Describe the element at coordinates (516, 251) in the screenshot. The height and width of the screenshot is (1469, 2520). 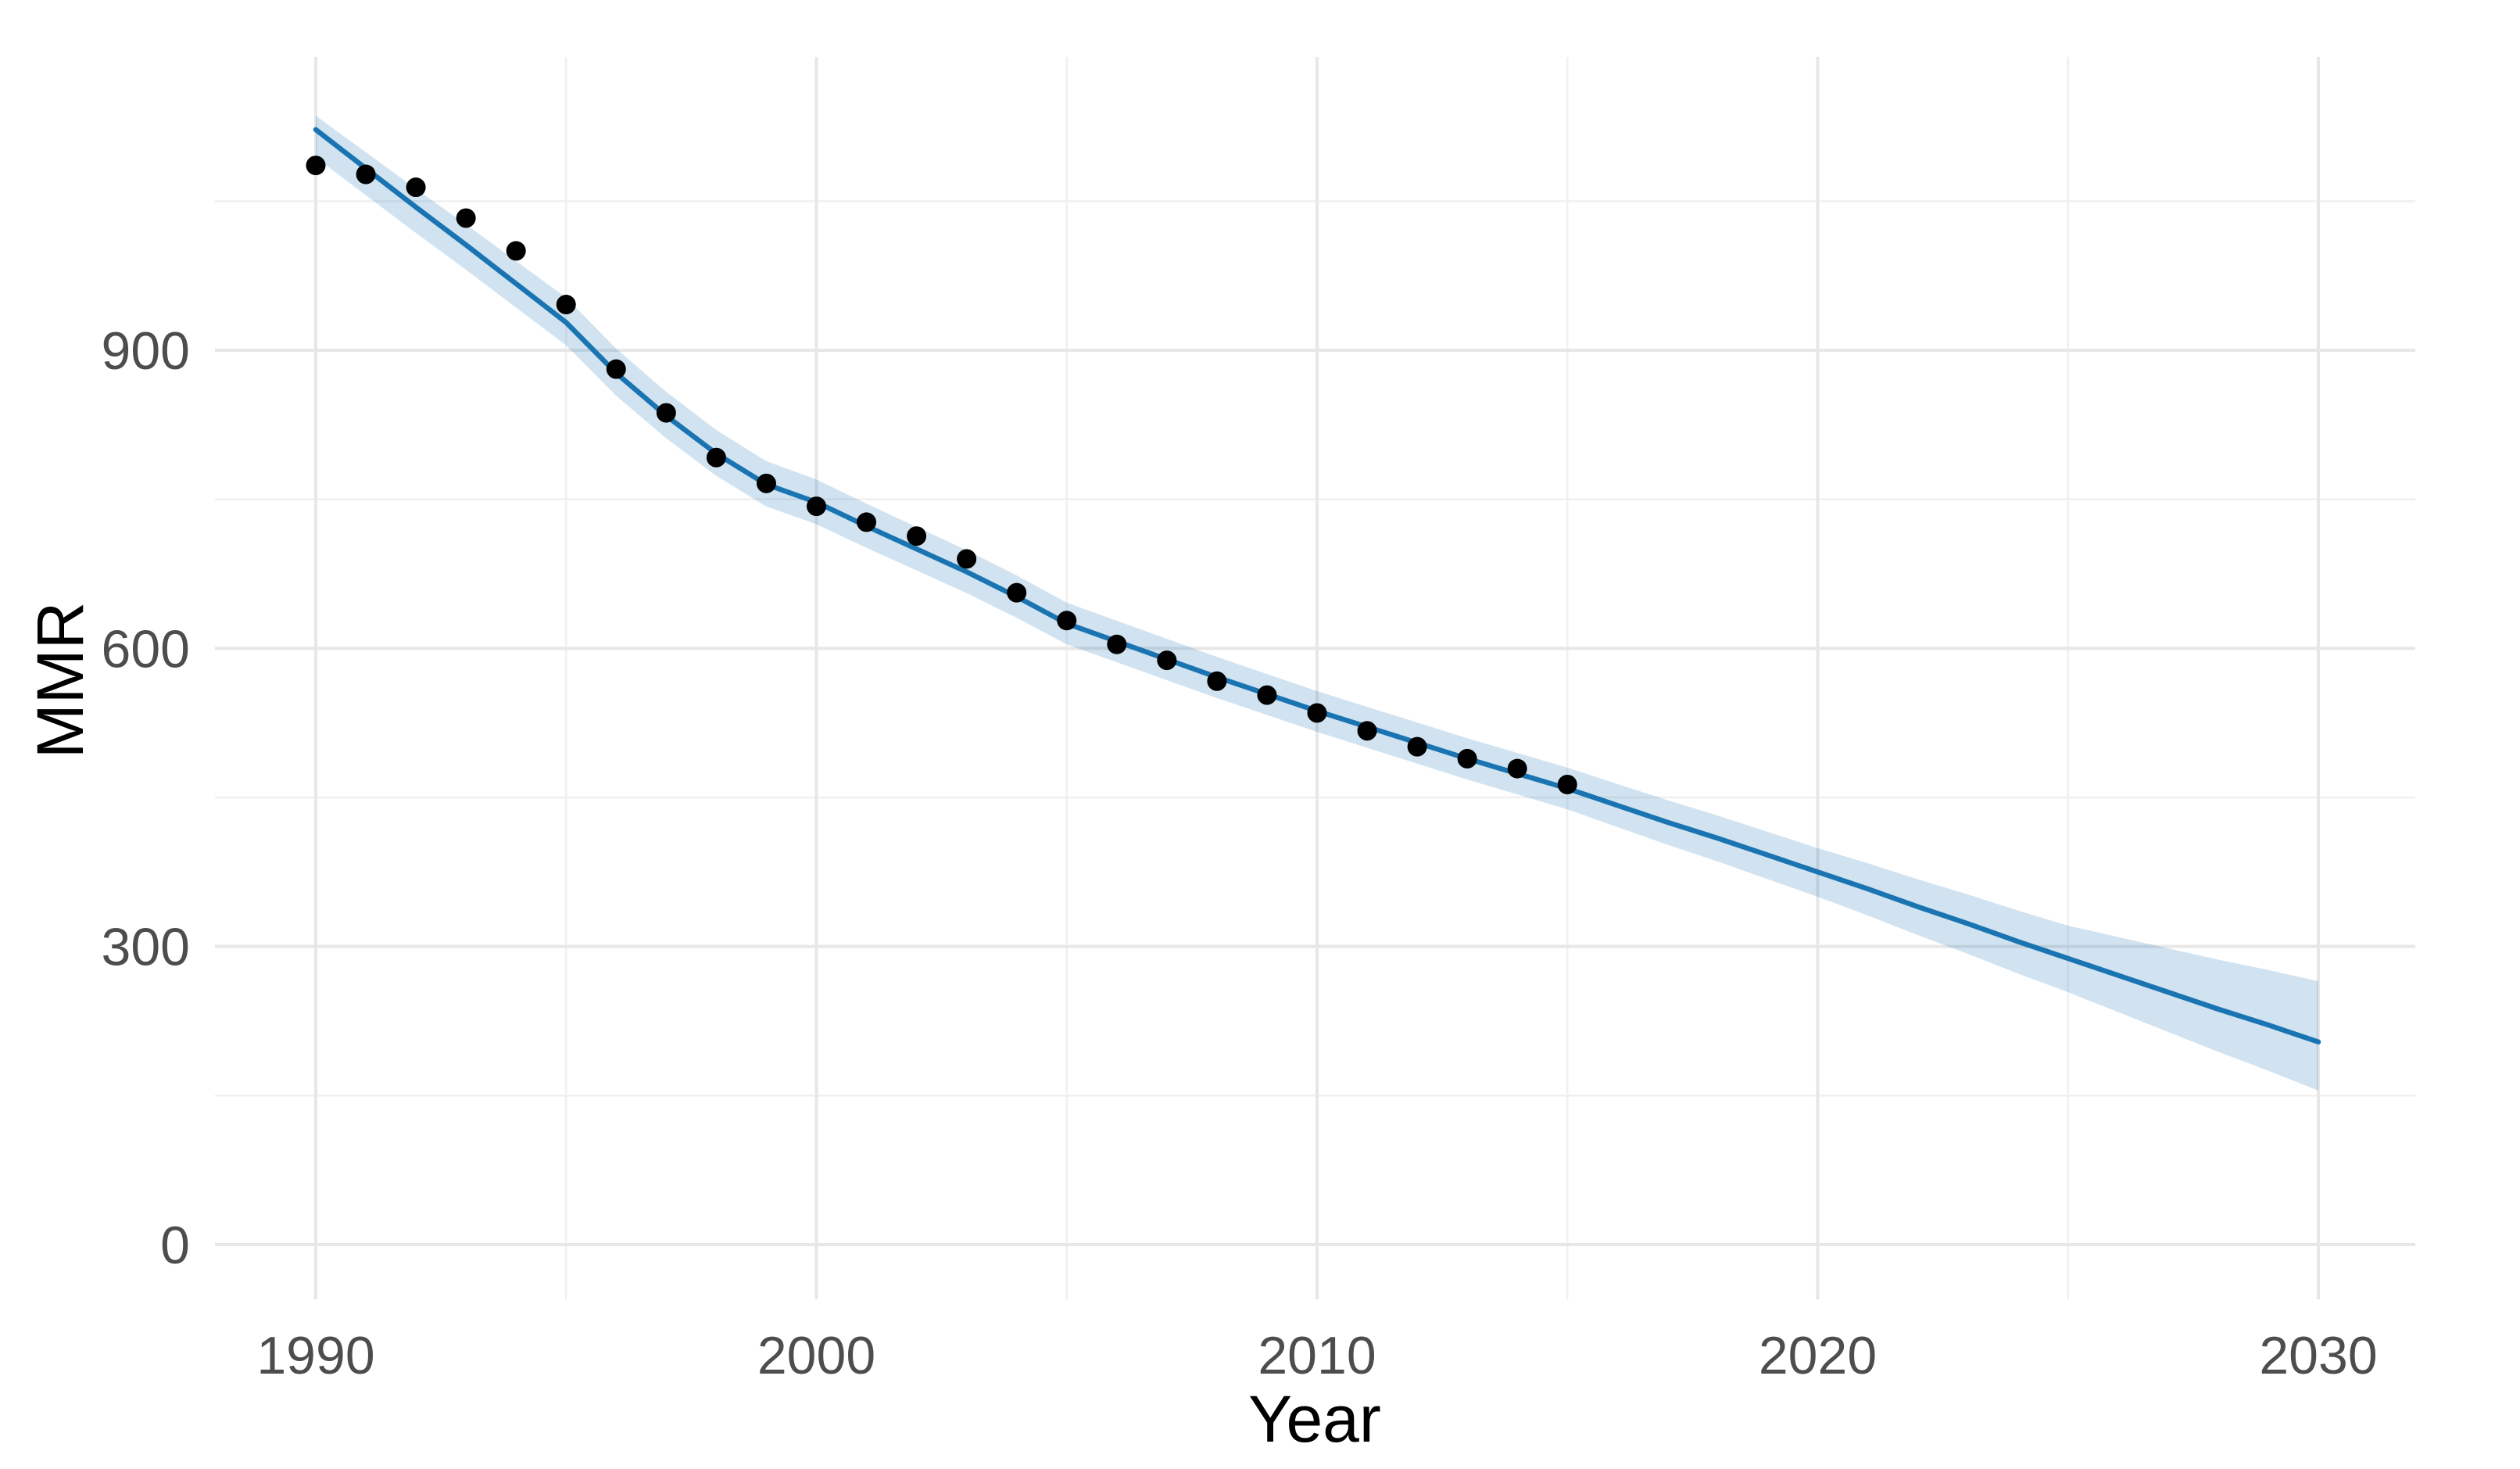
I see `scatter-point-1994` at that location.